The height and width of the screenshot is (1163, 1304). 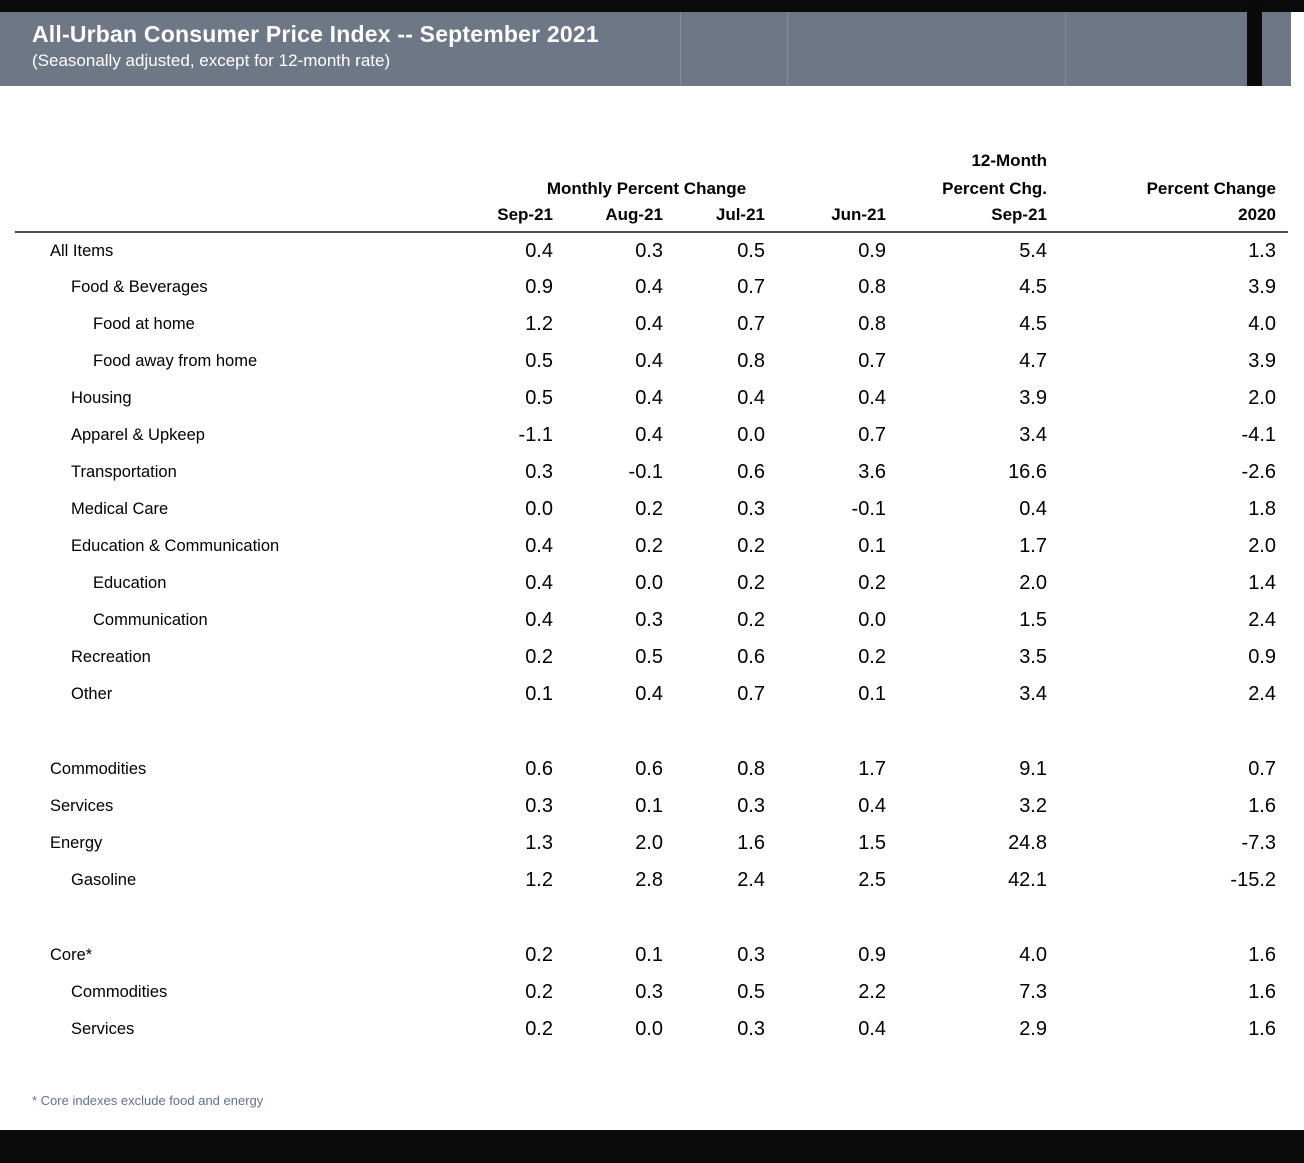 What do you see at coordinates (1254, 43) in the screenshot?
I see `header-dark-column-block` at bounding box center [1254, 43].